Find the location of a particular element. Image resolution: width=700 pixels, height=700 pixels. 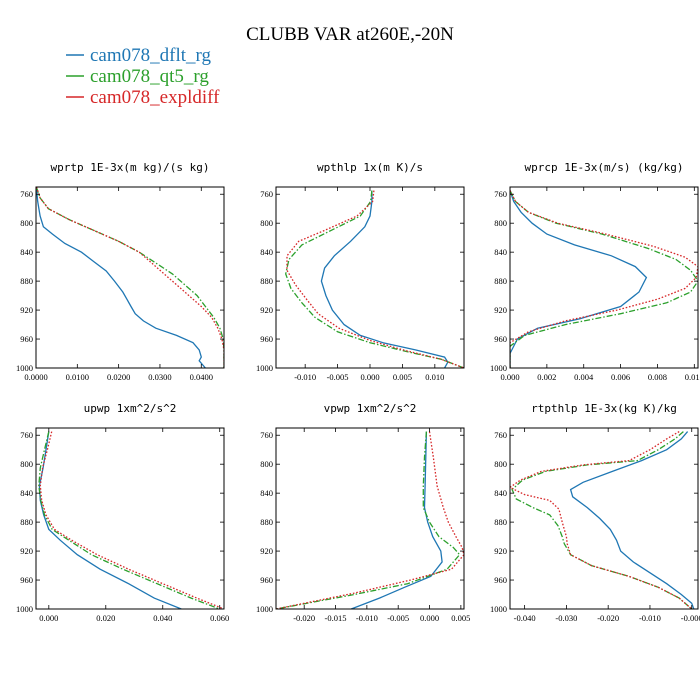

y-tick-label-3-6: 1000 is located at coordinates (24, 609).